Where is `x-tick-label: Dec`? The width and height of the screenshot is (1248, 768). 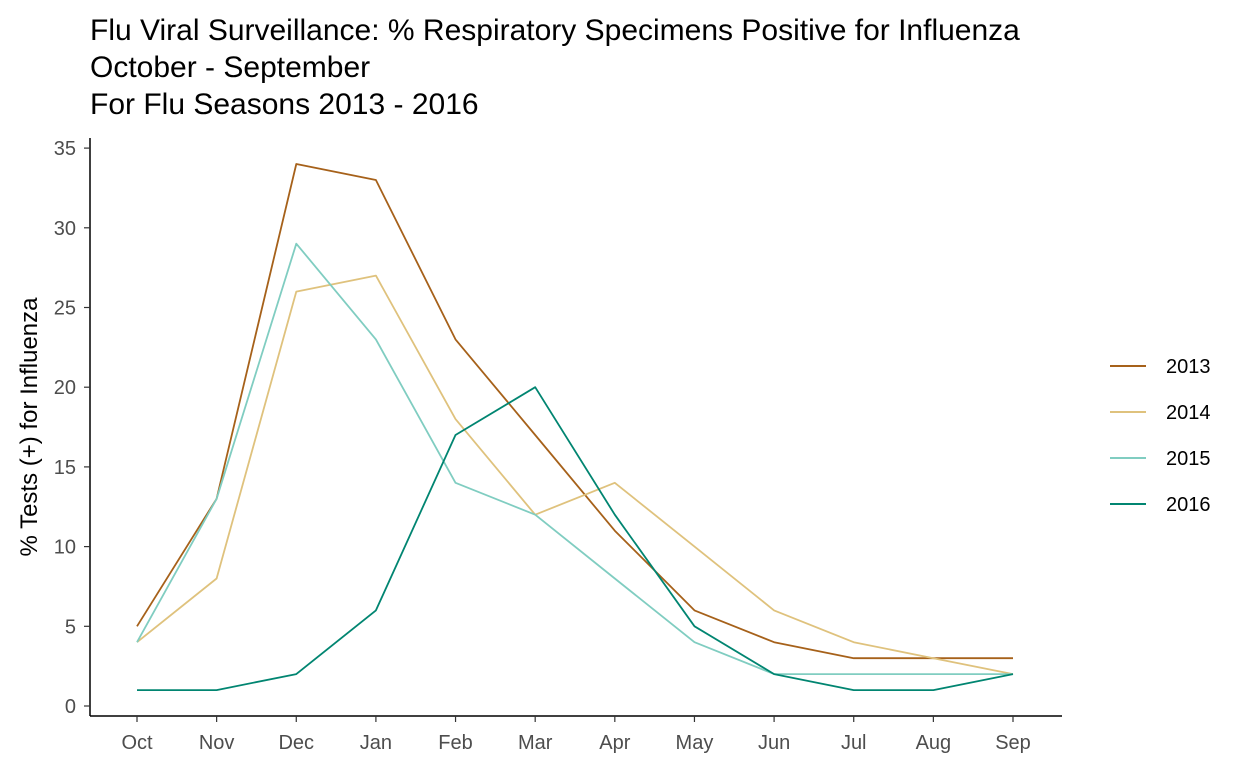
x-tick-label: Dec is located at coordinates (296, 743).